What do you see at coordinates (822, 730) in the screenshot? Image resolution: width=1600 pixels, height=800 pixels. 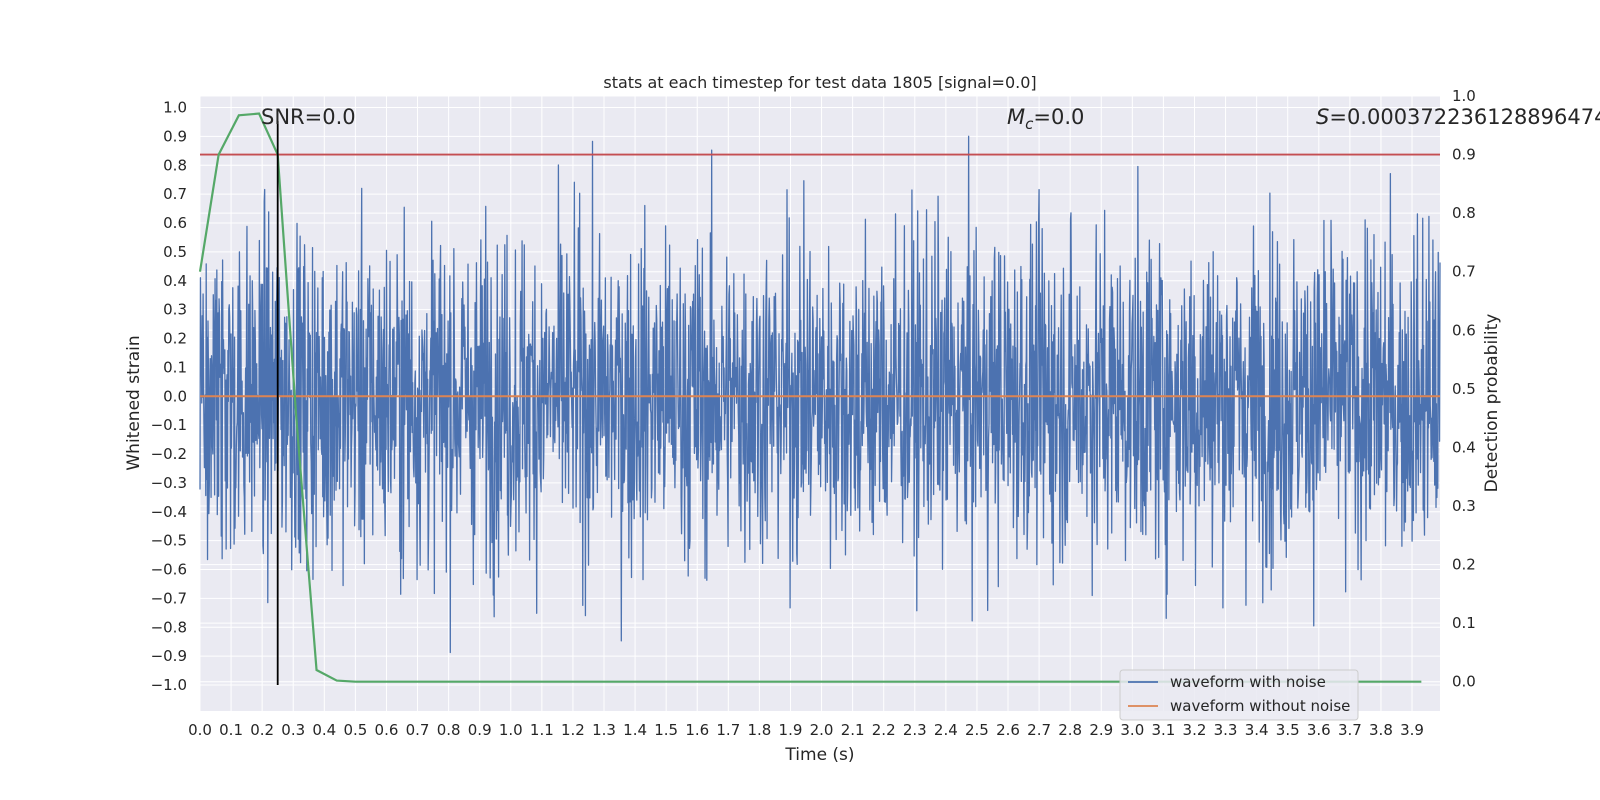 I see `x-tick-label: 2.0` at bounding box center [822, 730].